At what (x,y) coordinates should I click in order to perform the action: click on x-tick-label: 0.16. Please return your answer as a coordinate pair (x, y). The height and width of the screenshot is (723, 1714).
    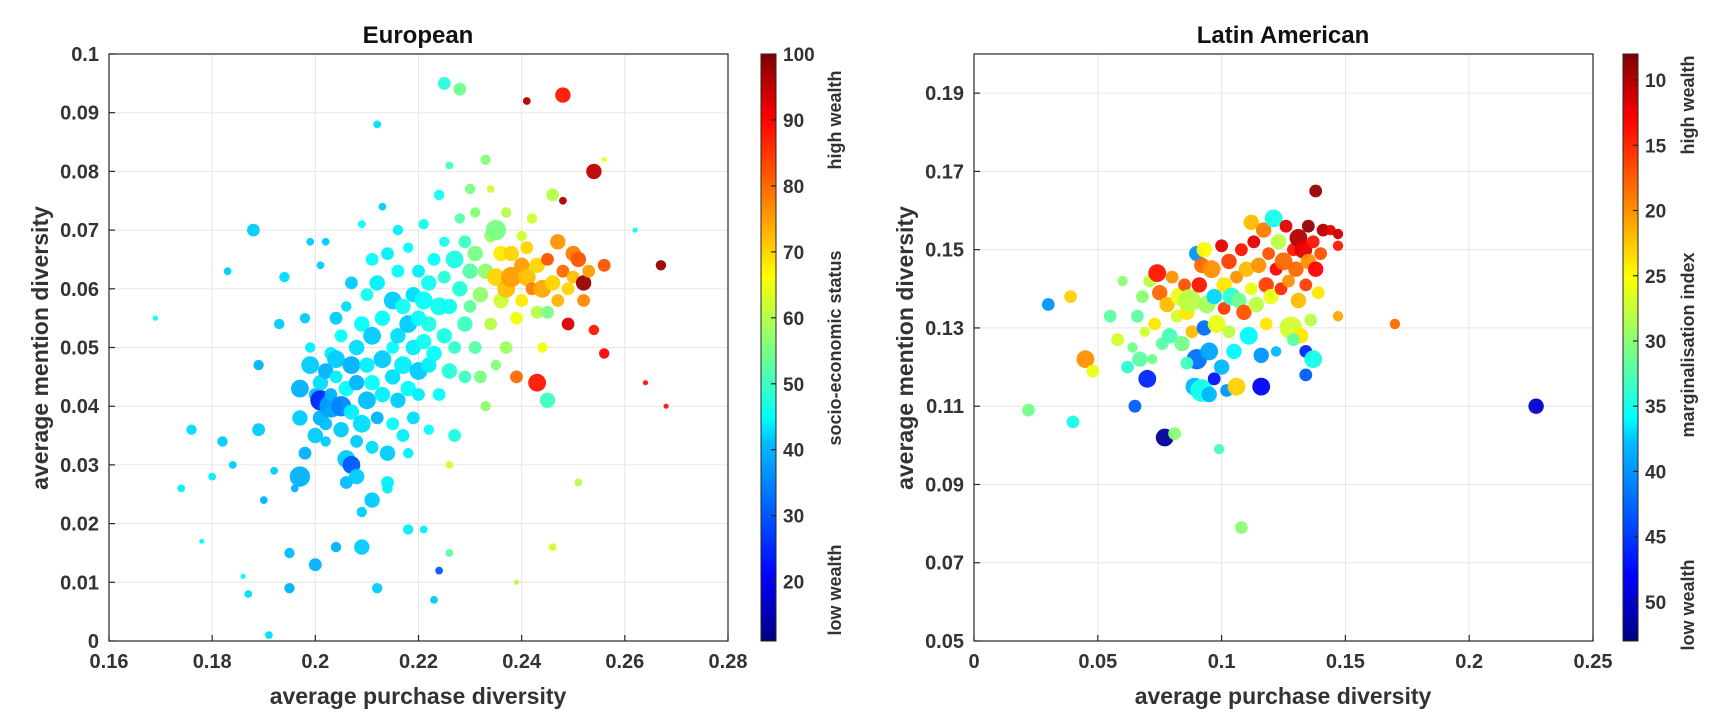
    Looking at the image, I should click on (109, 662).